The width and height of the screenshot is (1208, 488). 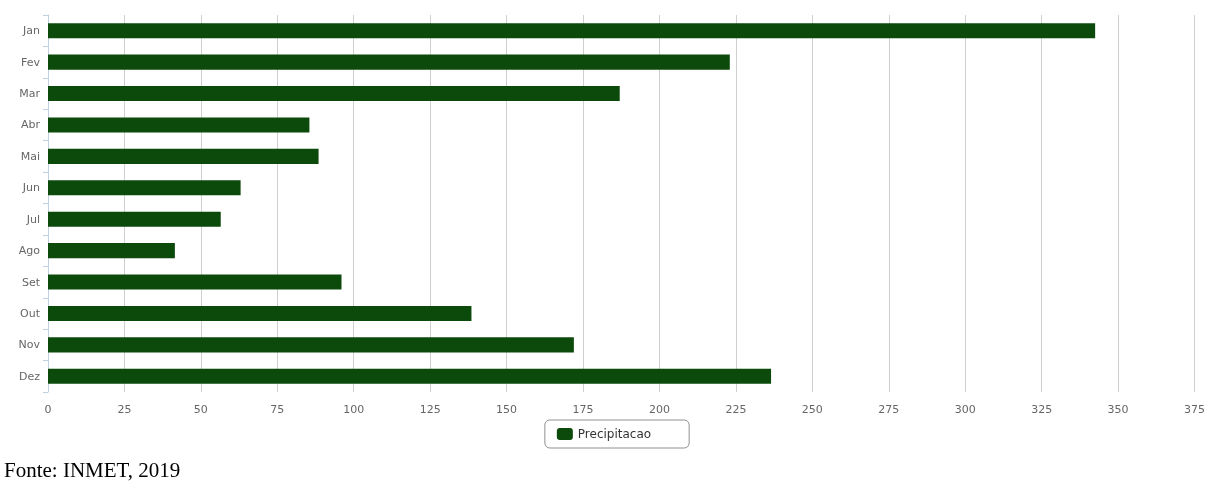 I want to click on y-tick-label: Ago, so click(x=29, y=251).